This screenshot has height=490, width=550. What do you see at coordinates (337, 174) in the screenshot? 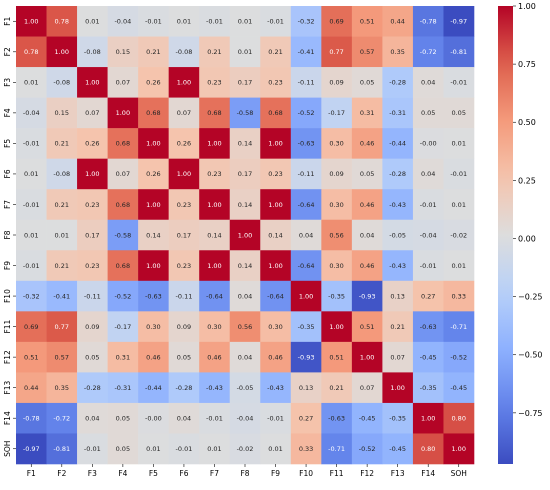
I see `heatmap-cell-F6-F11` at bounding box center [337, 174].